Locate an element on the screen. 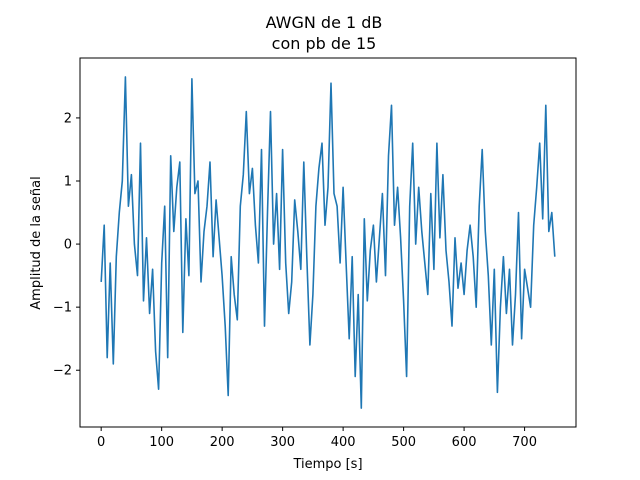  x-tick-label: 600 is located at coordinates (464, 442).